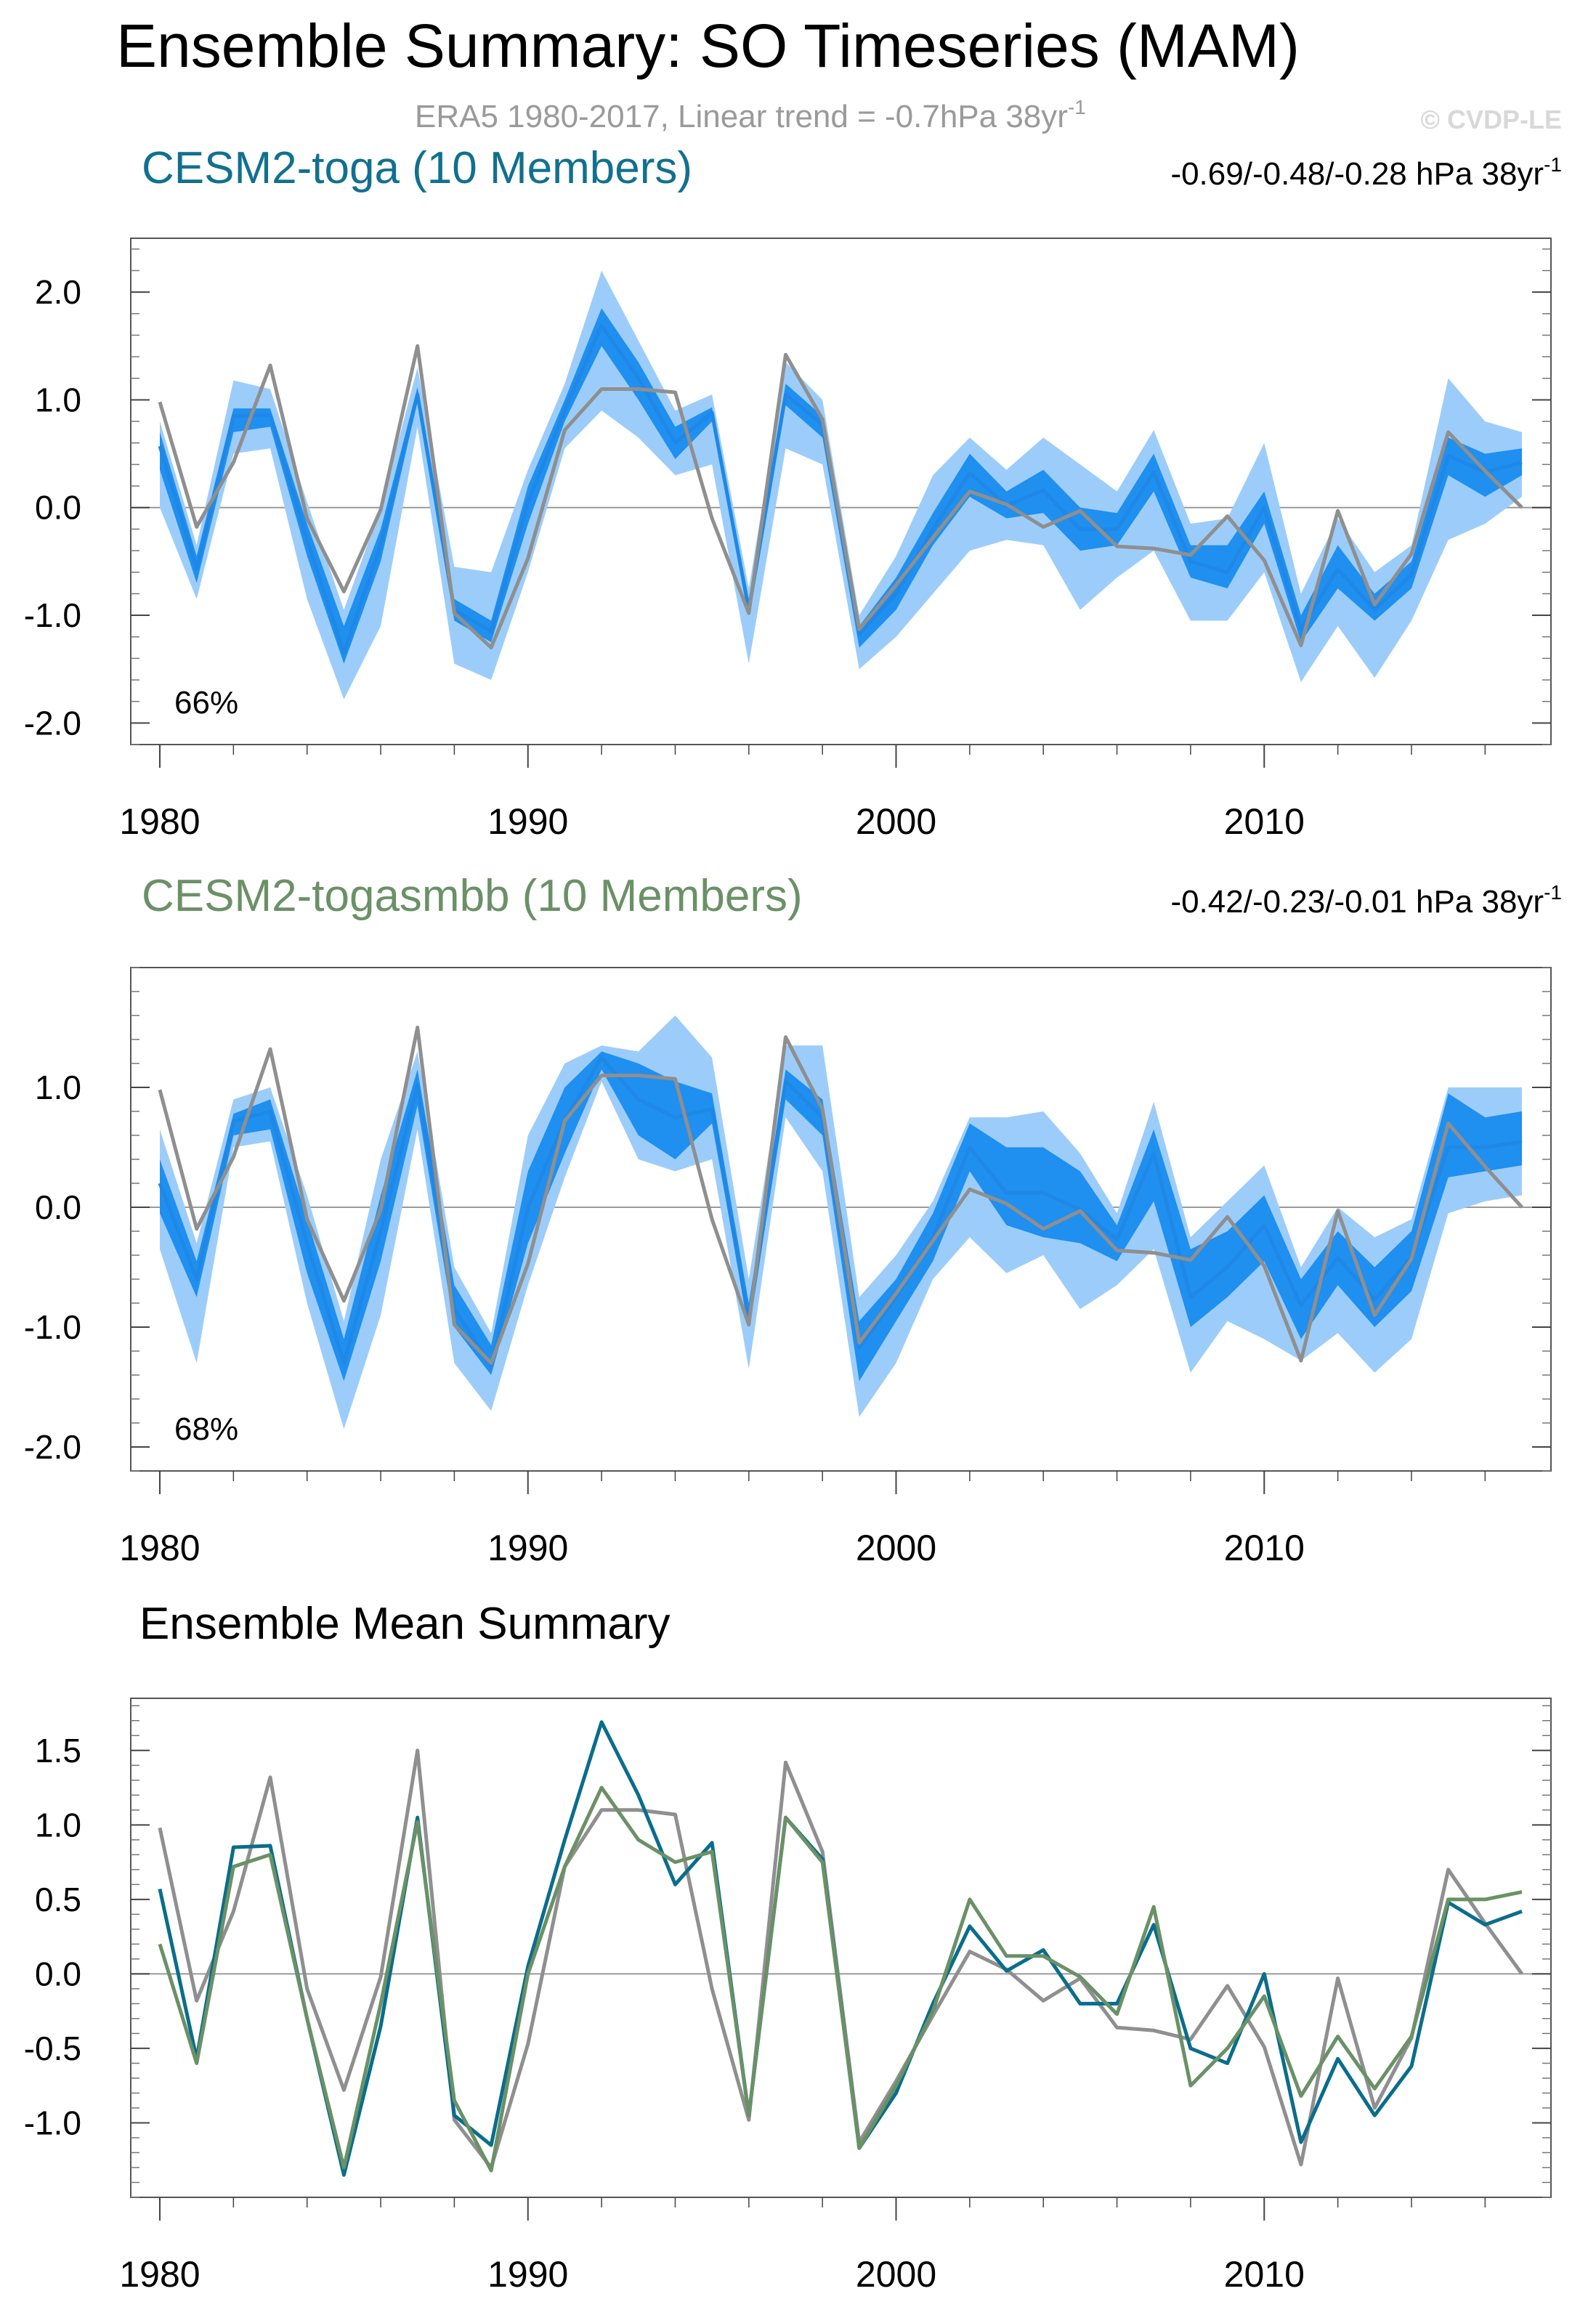  Describe the element at coordinates (58, 292) in the screenshot. I see `y-tick-label: 2.0` at that location.